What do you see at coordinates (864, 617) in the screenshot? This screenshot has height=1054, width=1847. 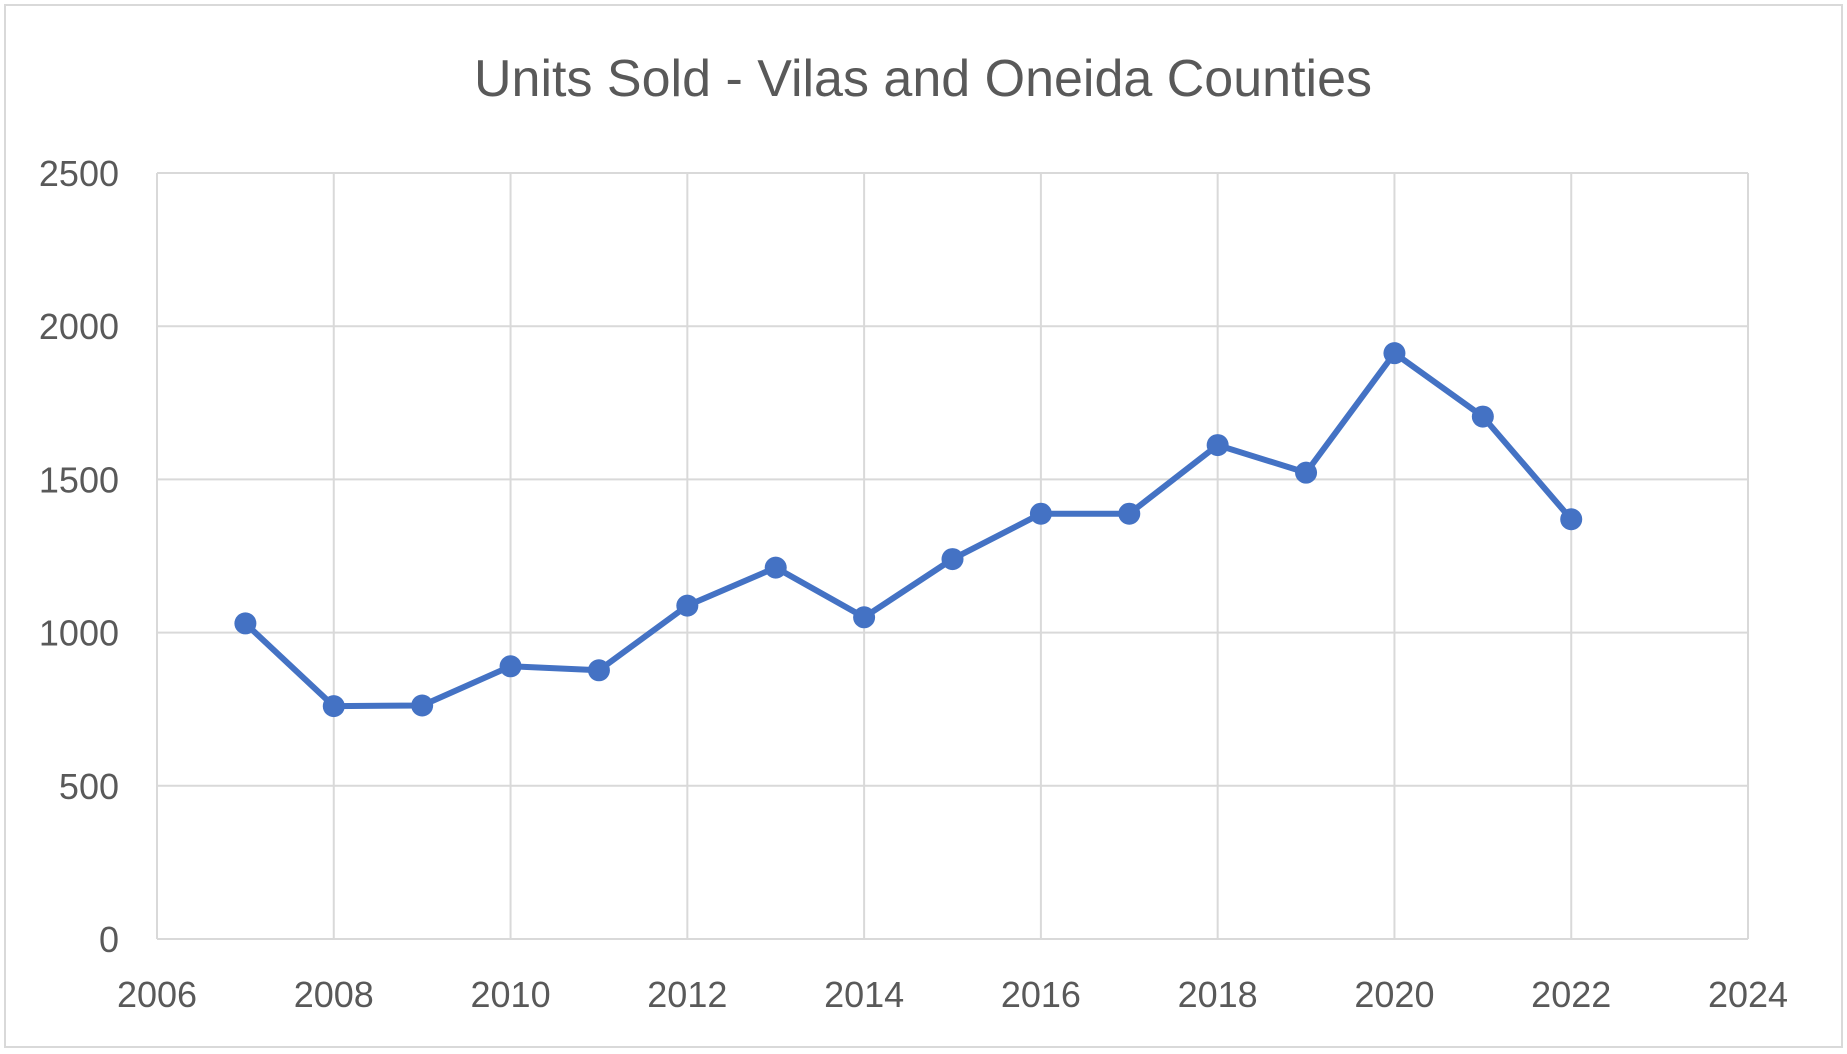 I see `data-point-2014` at bounding box center [864, 617].